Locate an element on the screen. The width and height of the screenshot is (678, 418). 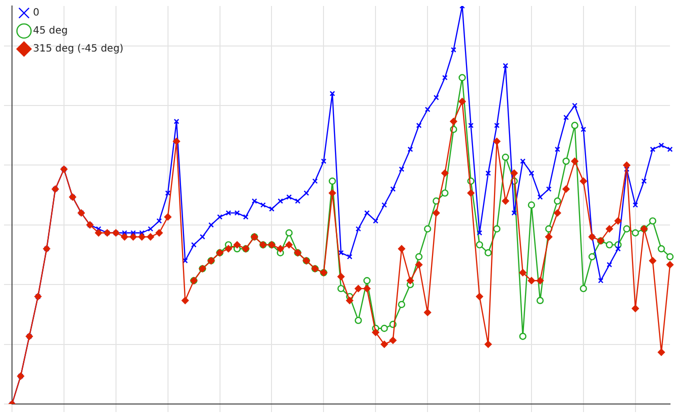
legend-label: 315 deg (-45 deg) is located at coordinates (78, 49).